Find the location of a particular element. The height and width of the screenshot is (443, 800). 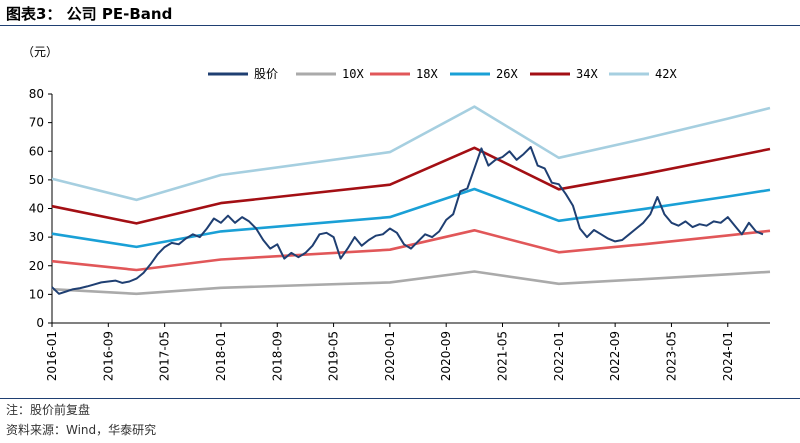

y-tick-label: 50 is located at coordinates (36, 180).